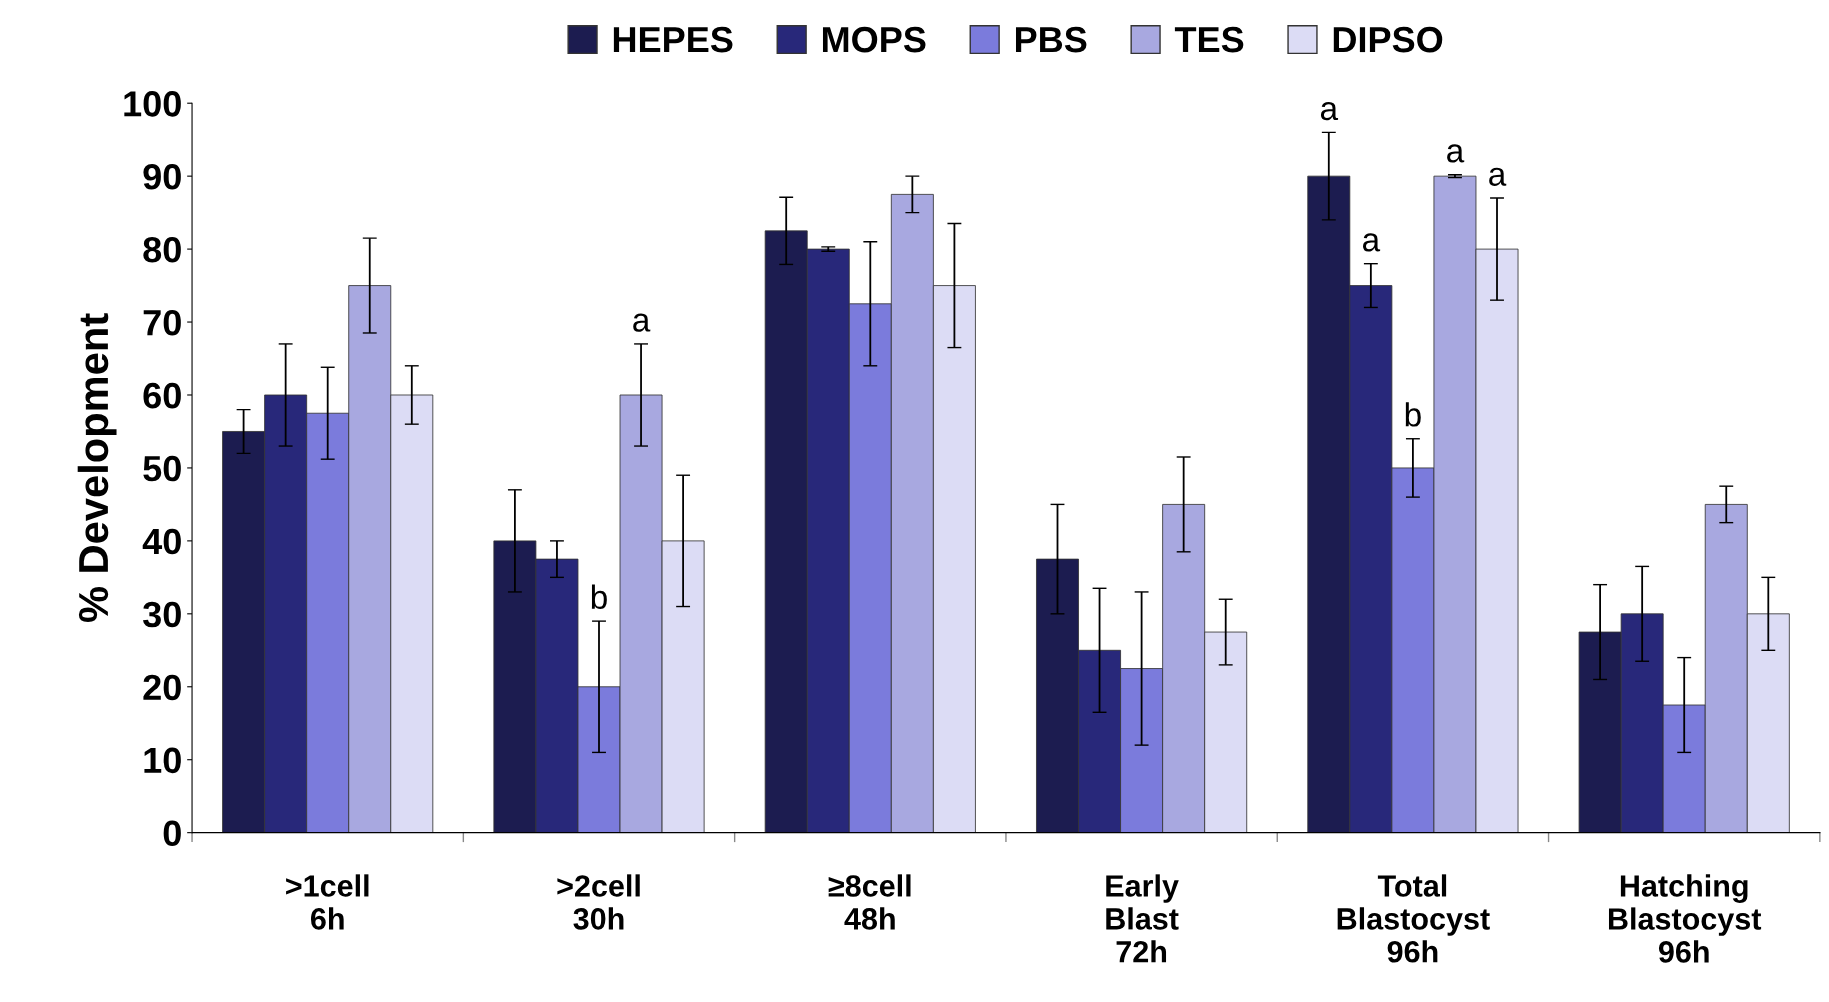 The image size is (1829, 1002). Describe the element at coordinates (97, 468) in the screenshot. I see `y-axis-title: % Development` at that location.